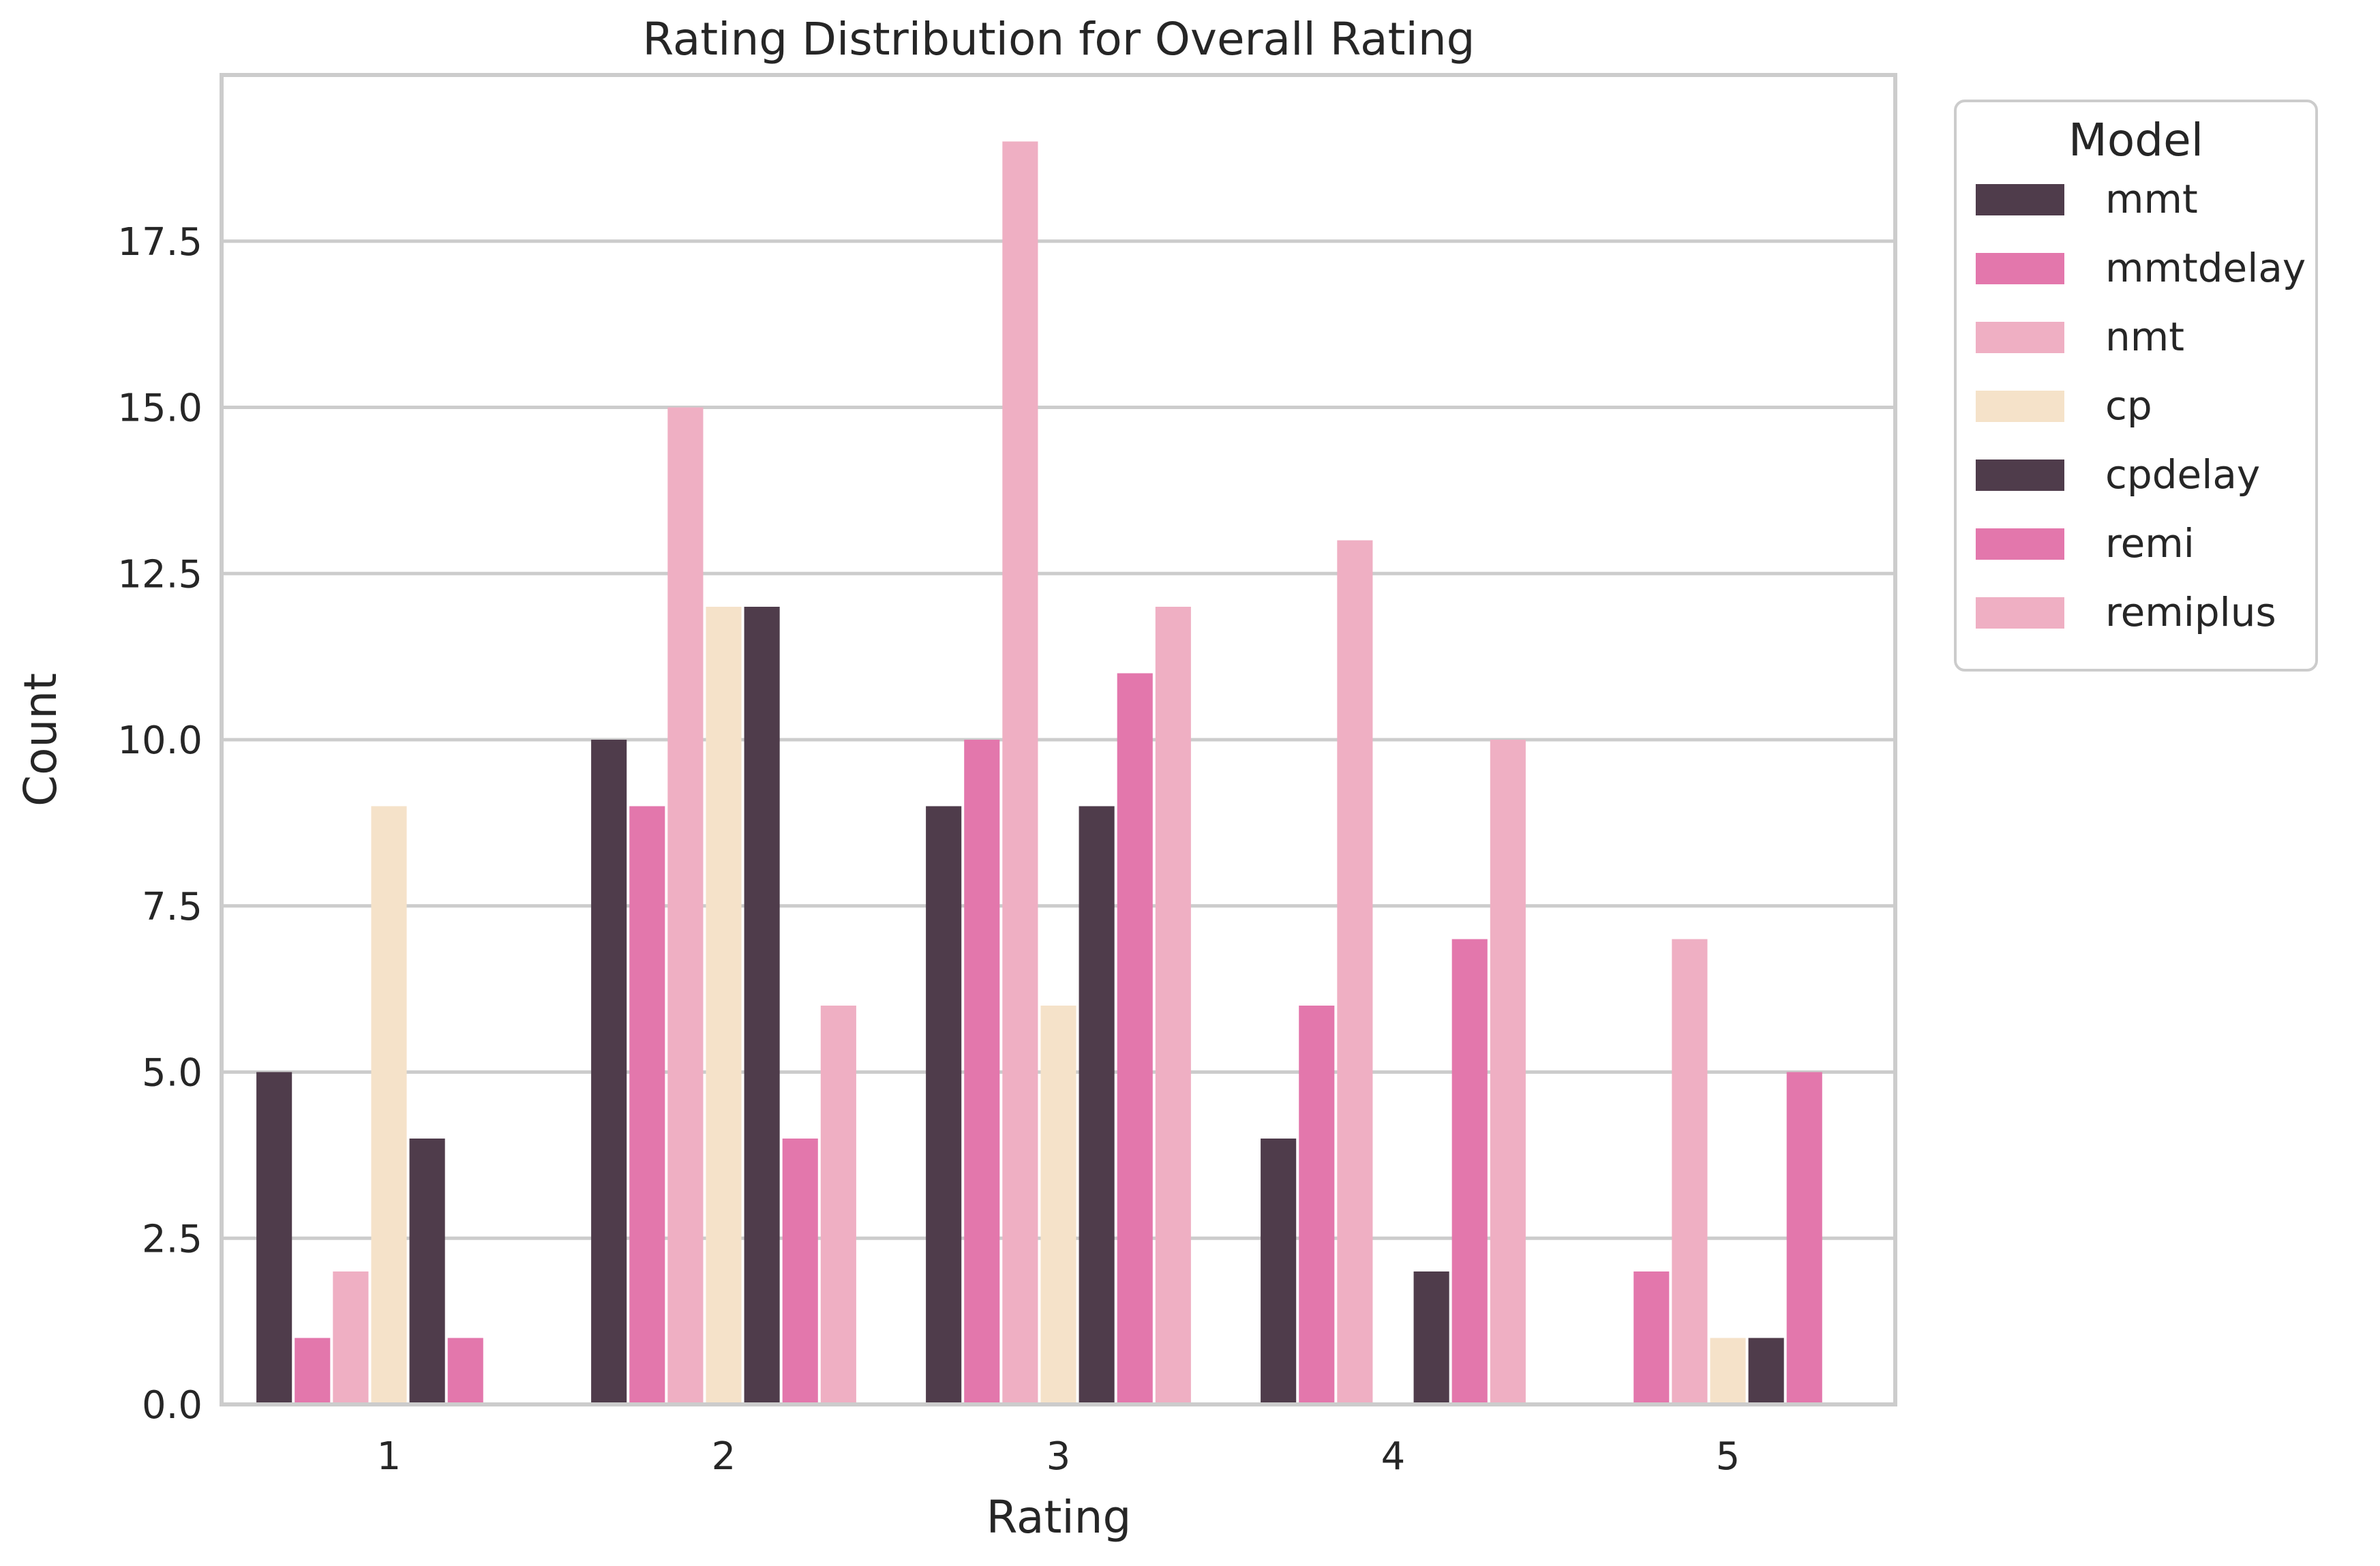 The width and height of the screenshot is (2380, 1566). What do you see at coordinates (172, 1239) in the screenshot?
I see `y-tick-label: 2.5` at bounding box center [172, 1239].